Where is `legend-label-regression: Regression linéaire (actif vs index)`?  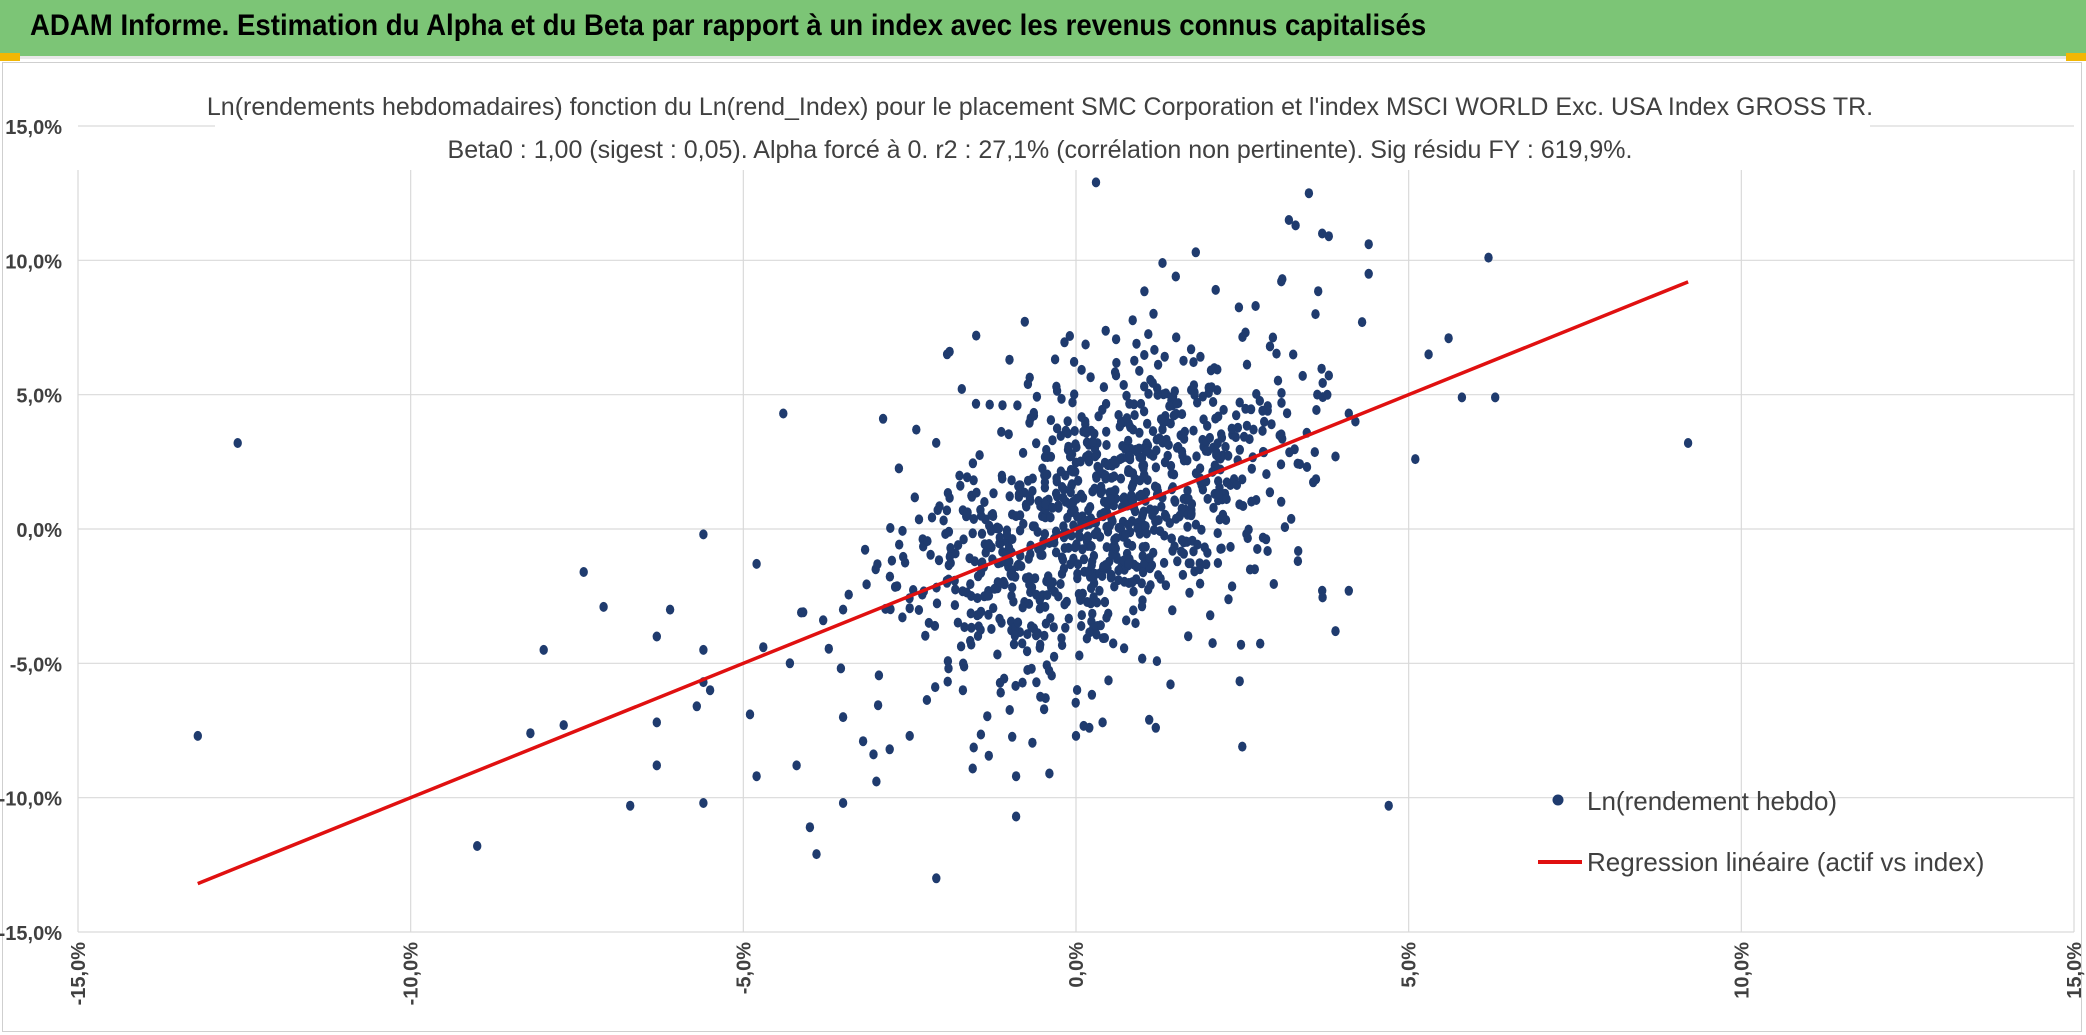 legend-label-regression: Regression linéaire (actif vs index) is located at coordinates (1785, 862).